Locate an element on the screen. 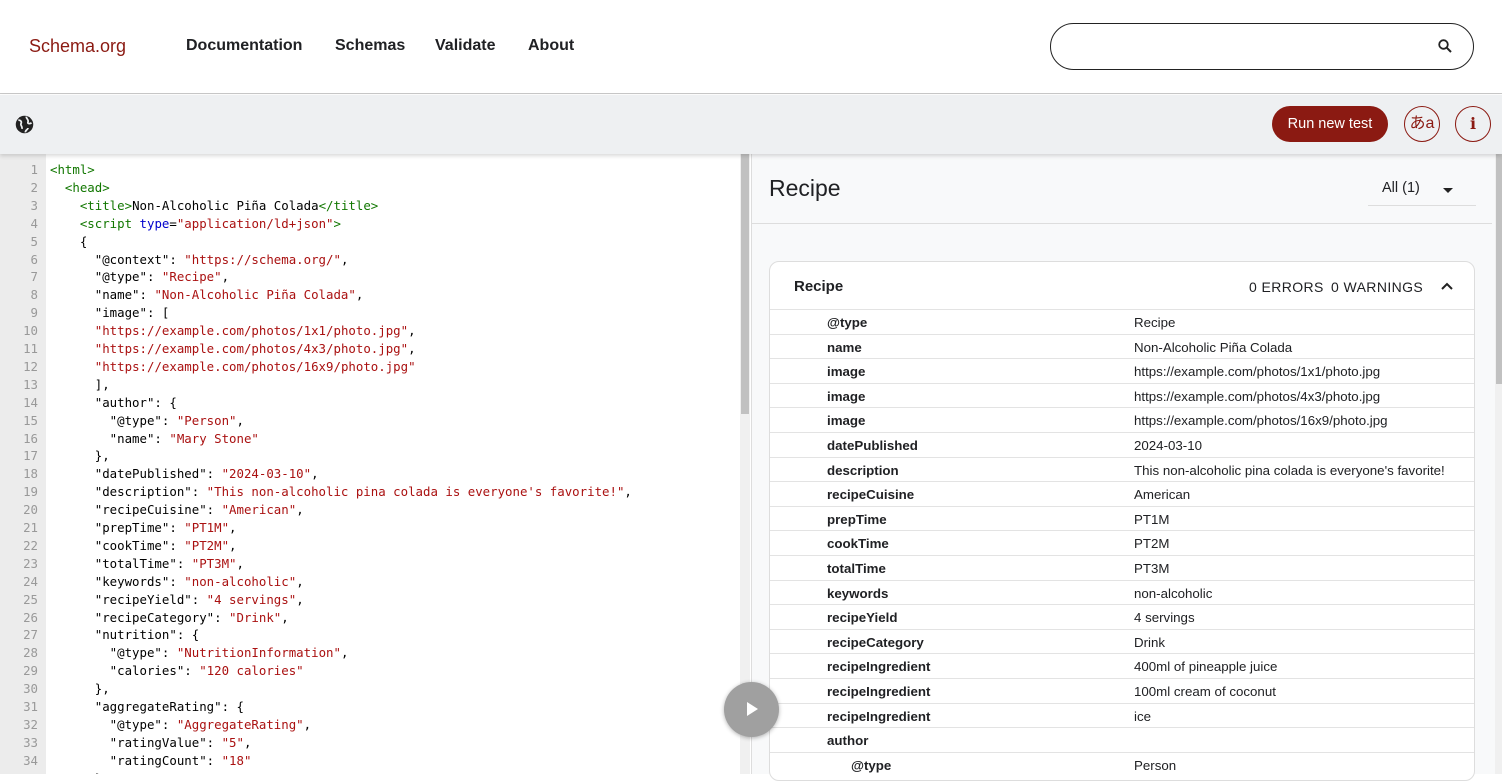 This screenshot has height=781, width=1502. property-name: prepTime is located at coordinates (857, 519).